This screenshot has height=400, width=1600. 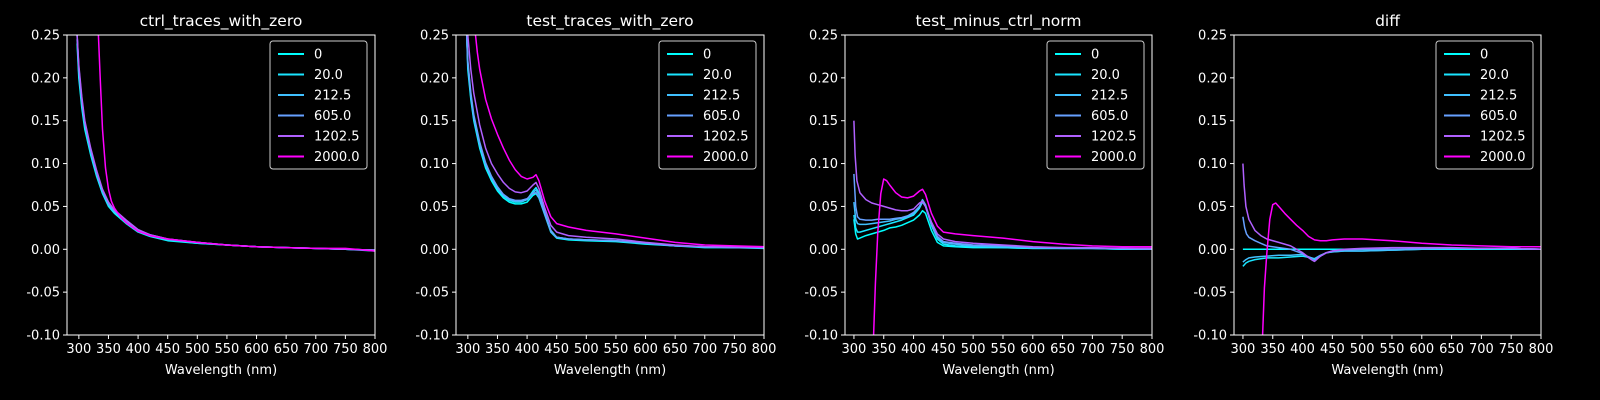 What do you see at coordinates (221, 21) in the screenshot?
I see `chart-title: ctrl_traces_with_zero` at bounding box center [221, 21].